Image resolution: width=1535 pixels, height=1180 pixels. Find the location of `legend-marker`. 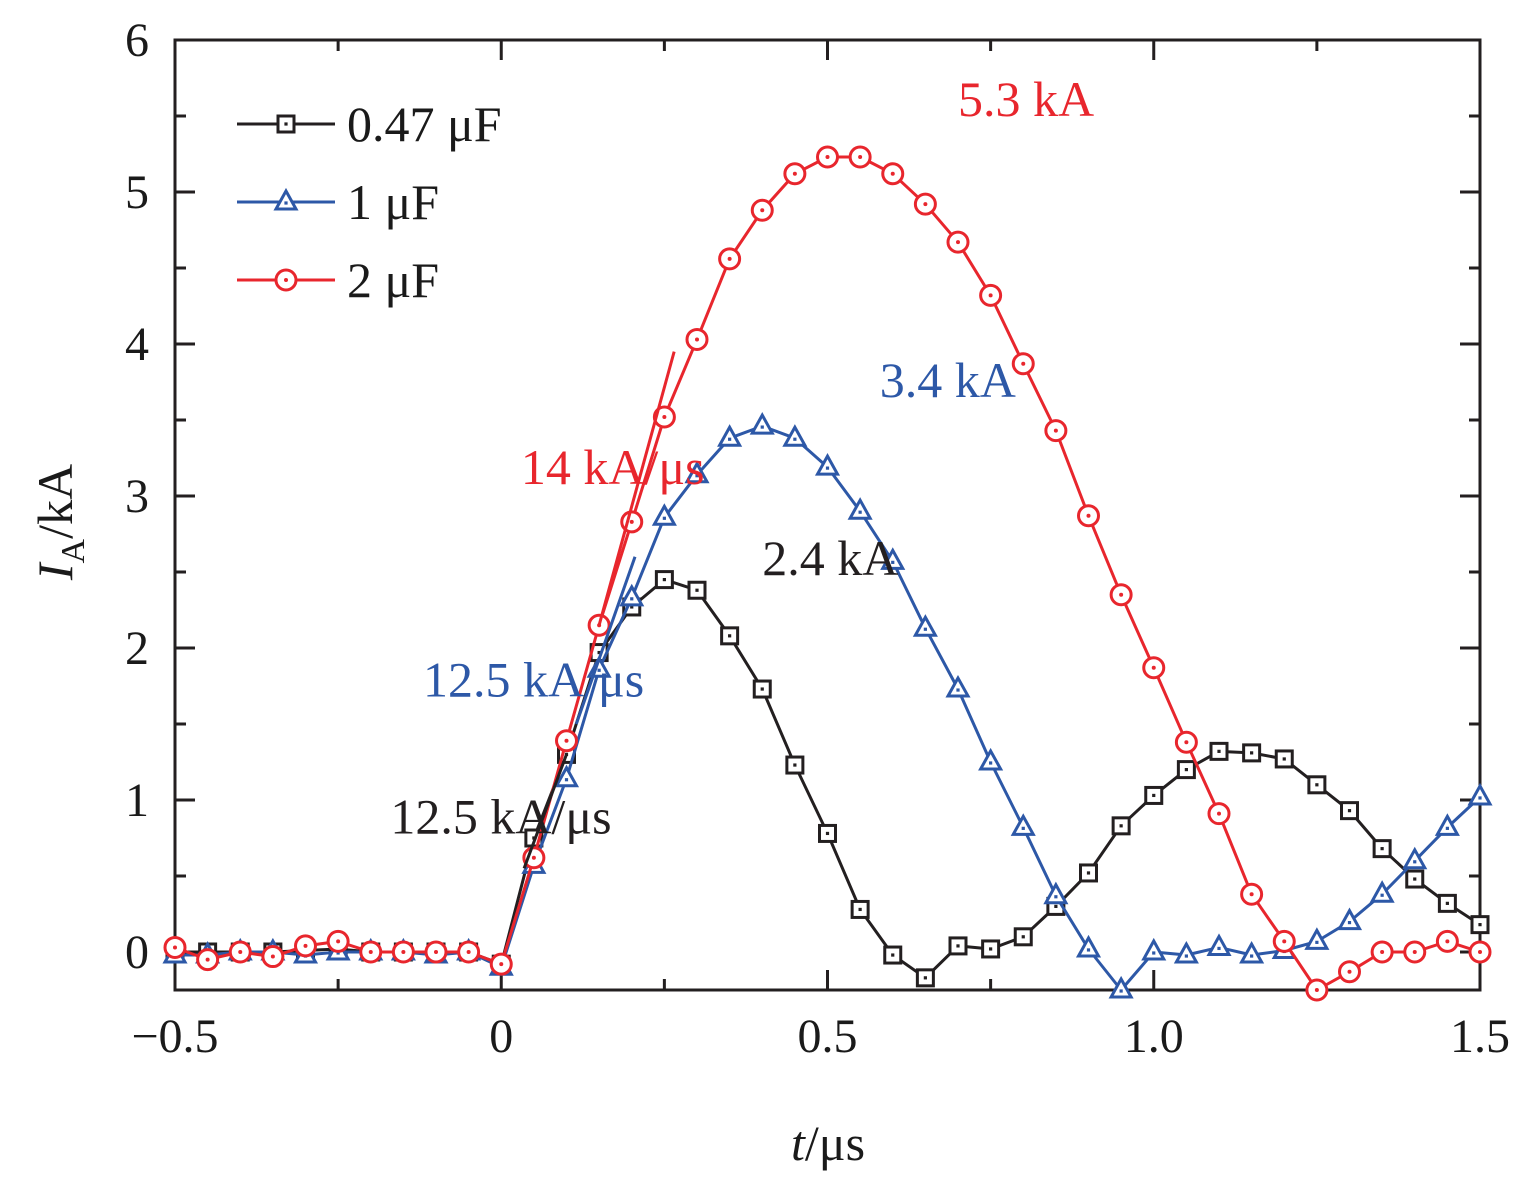

legend-marker is located at coordinates (286, 280).